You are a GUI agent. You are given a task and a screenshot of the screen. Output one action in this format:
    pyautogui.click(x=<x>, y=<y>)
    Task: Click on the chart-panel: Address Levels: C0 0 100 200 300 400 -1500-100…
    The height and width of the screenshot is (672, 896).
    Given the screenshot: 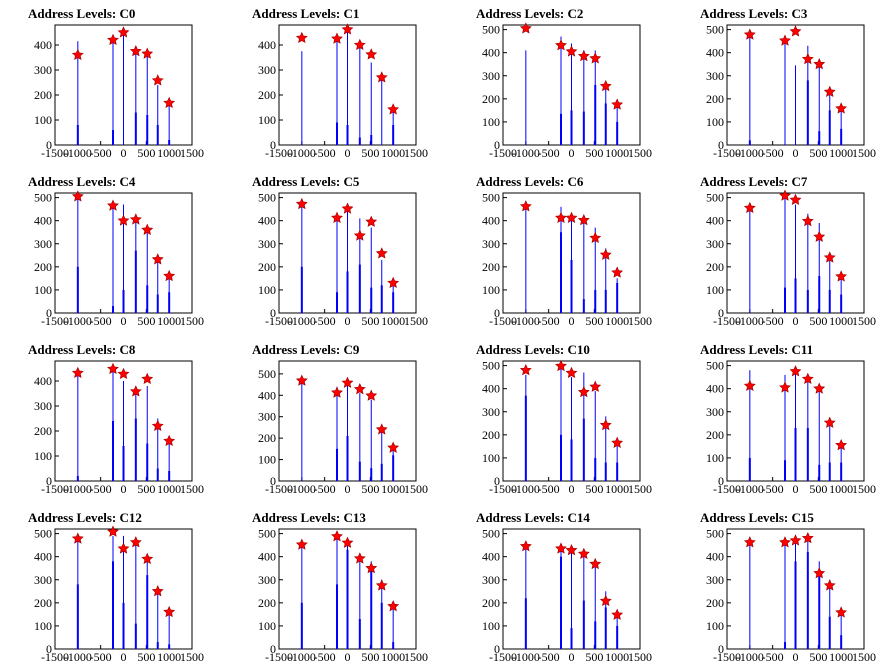 What is the action you would take?
    pyautogui.click(x=116, y=83)
    